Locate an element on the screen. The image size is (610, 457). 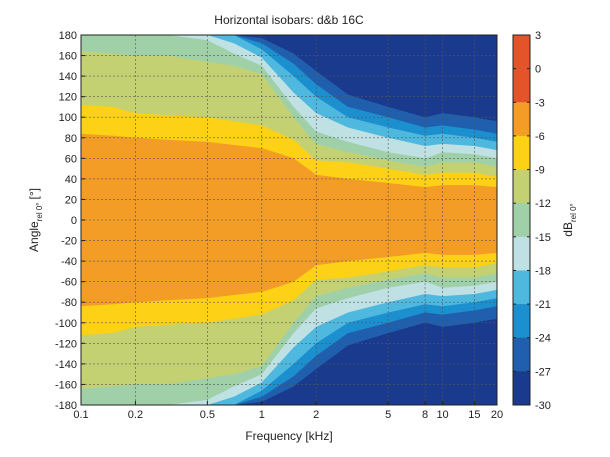
x-tick-label: 10 is located at coordinates (442, 415).